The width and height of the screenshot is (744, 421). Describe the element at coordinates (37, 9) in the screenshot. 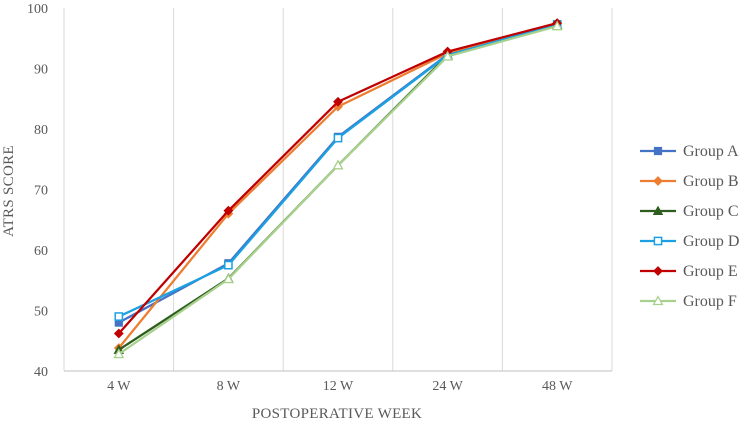

I see `y-tick-label: 100` at that location.